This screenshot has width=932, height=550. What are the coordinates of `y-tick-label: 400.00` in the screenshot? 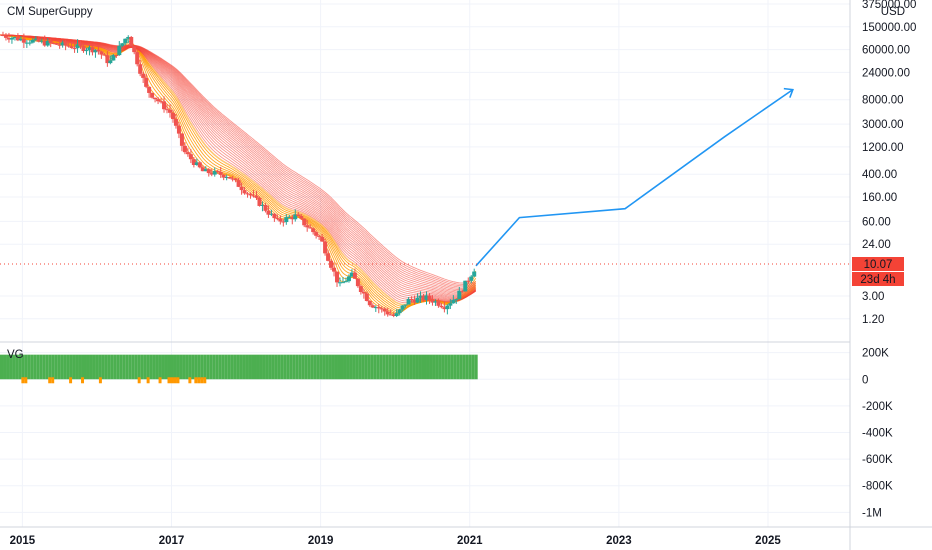 It's located at (879, 175).